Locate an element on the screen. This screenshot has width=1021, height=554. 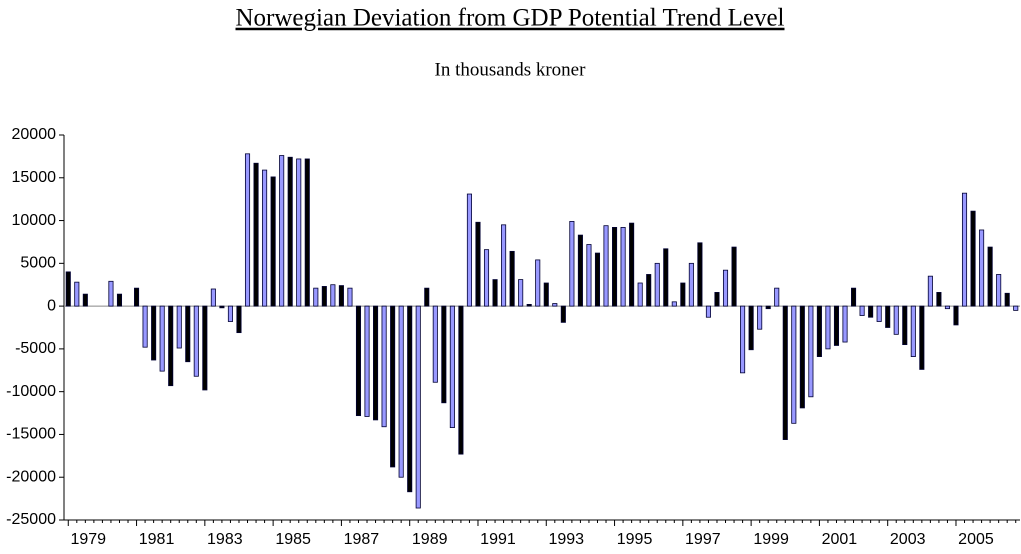
x-tick-label: 1999 is located at coordinates (771, 539).